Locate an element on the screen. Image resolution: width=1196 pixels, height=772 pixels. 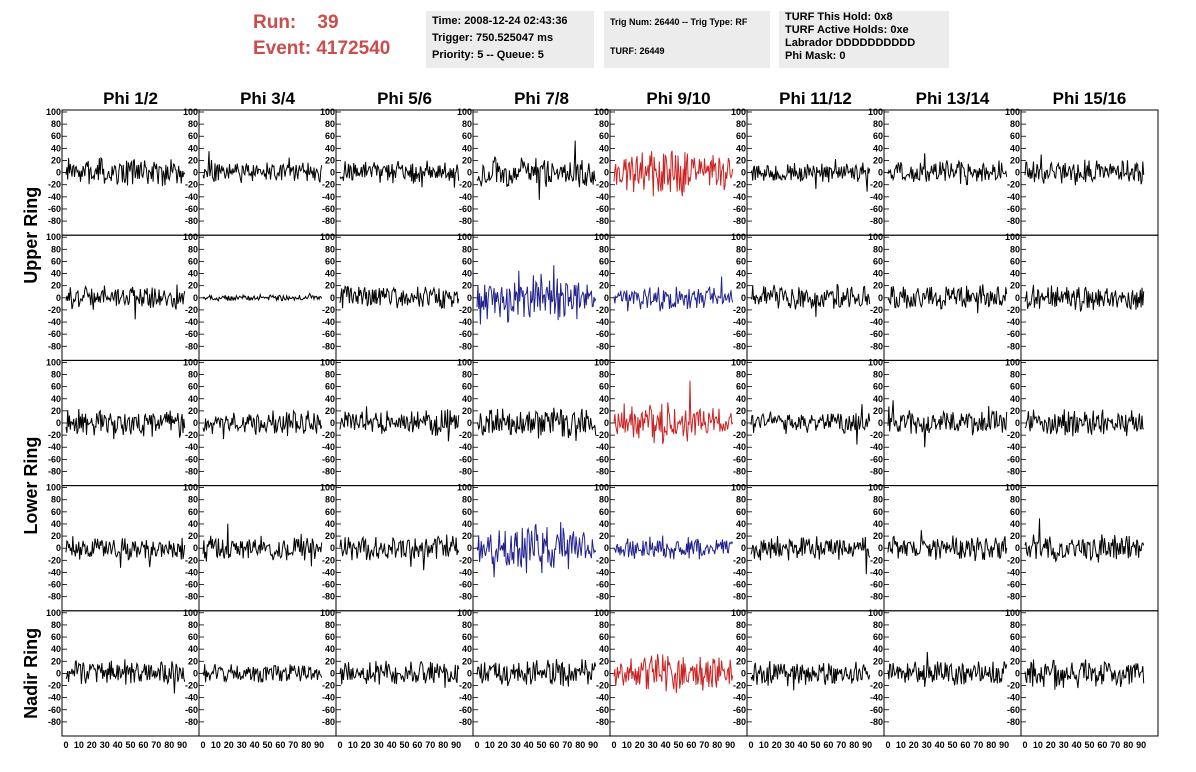
x-tick-label: 50 is located at coordinates (1089, 745).